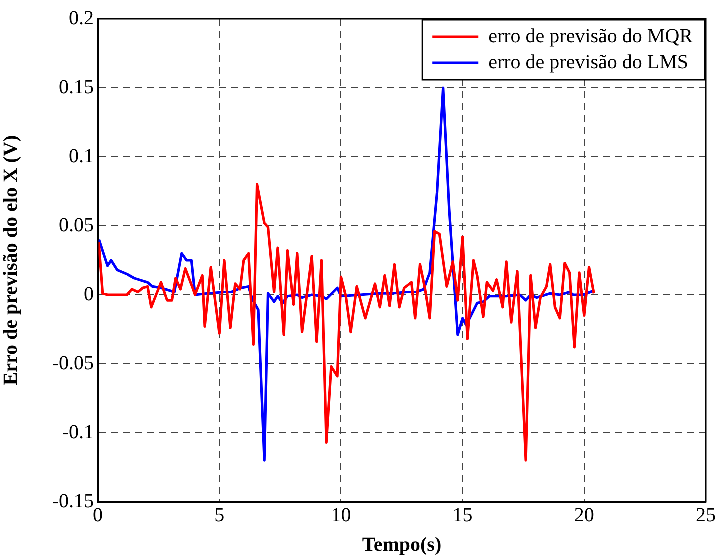 This screenshot has height=558, width=720. Describe the element at coordinates (341, 515) in the screenshot. I see `x-tick-label: 10` at that location.